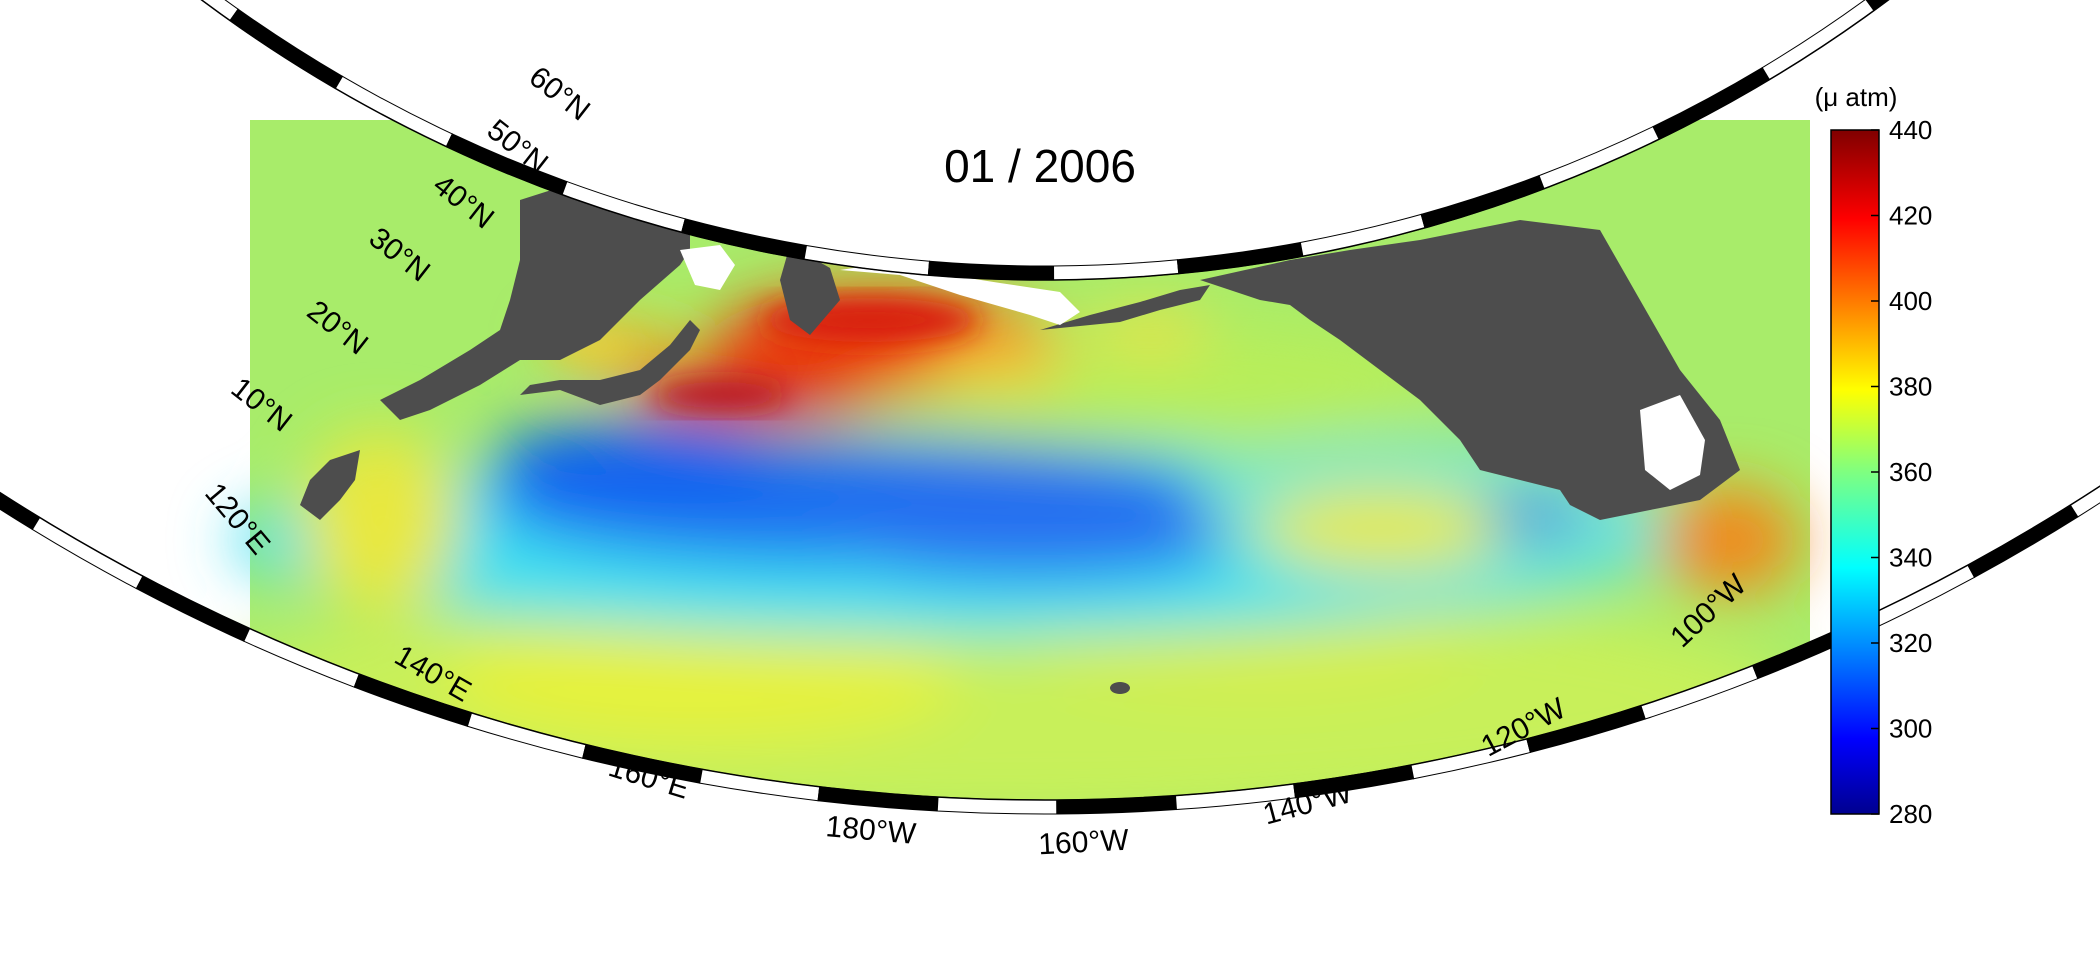 The width and height of the screenshot is (2100, 975). Describe the element at coordinates (1470, 370) in the screenshot. I see `north-america-landmass` at that location.